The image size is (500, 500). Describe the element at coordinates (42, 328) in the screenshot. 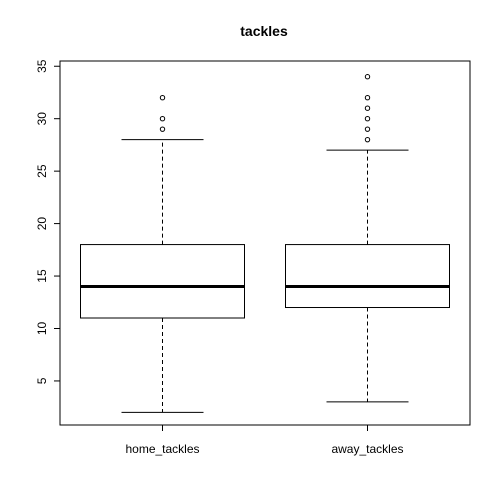

I see `y-tick-label: 10` at that location.